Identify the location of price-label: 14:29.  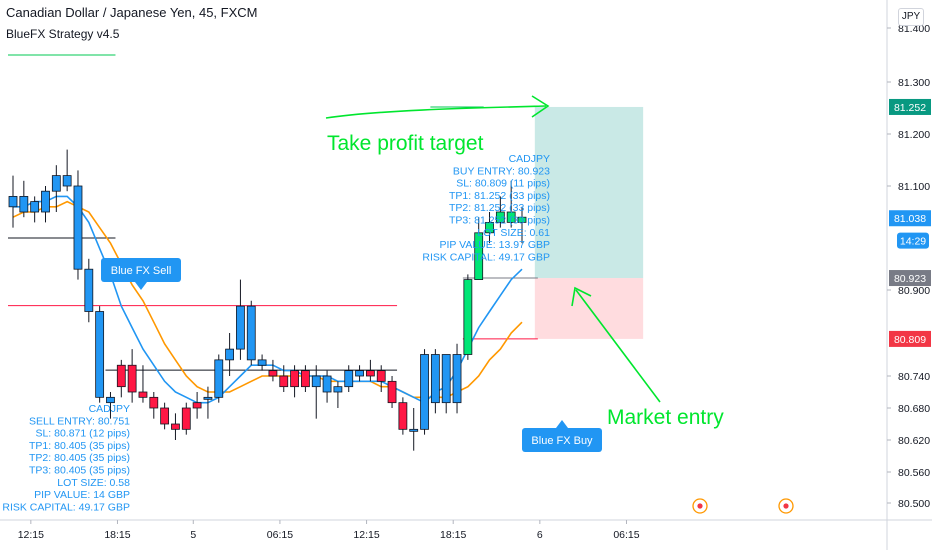
(913, 240).